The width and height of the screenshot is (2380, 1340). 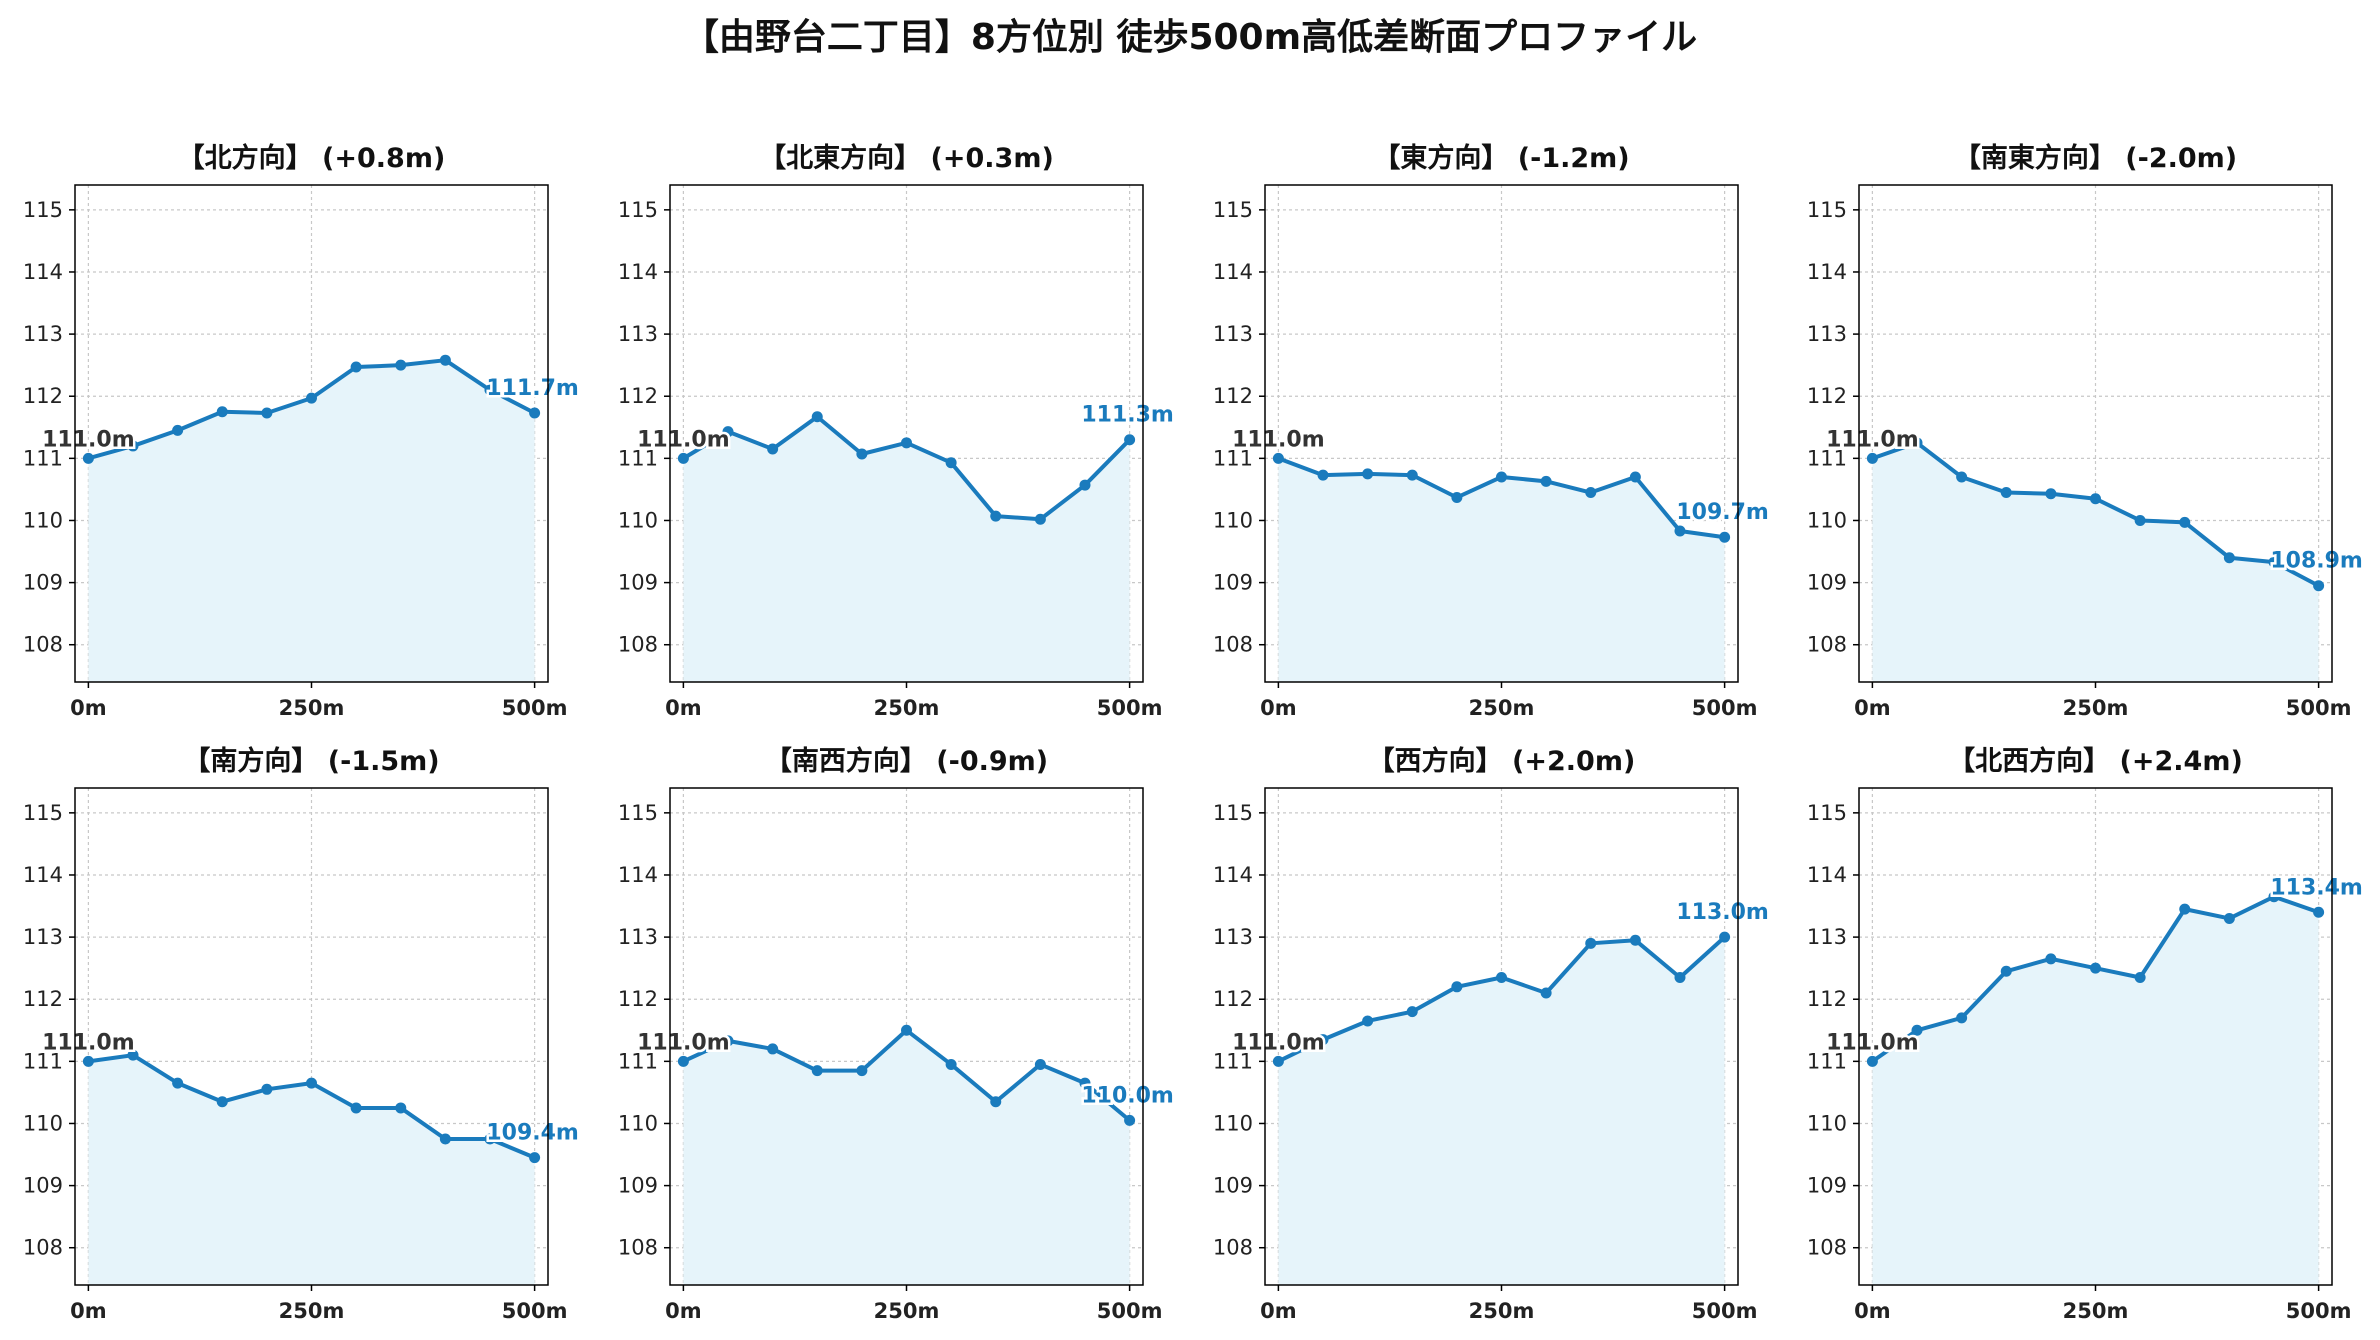 I want to click on panel-4-ytick-label-111: 111, so click(x=1827, y=458).